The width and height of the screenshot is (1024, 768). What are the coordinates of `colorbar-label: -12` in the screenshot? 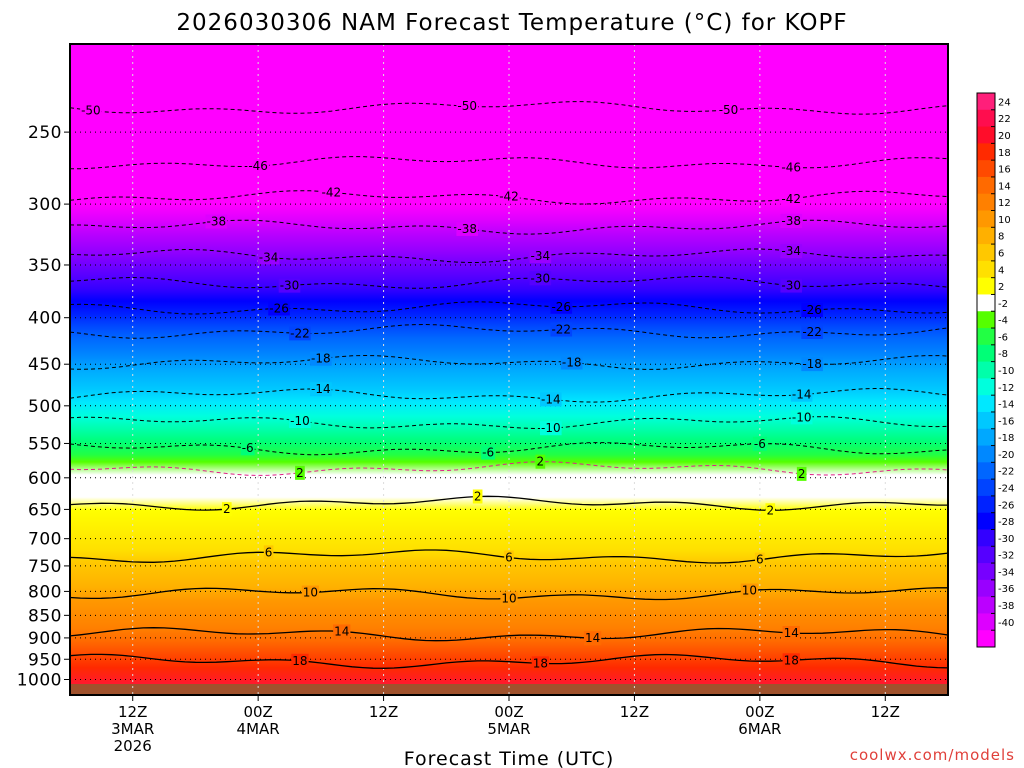 It's located at (1006, 388).